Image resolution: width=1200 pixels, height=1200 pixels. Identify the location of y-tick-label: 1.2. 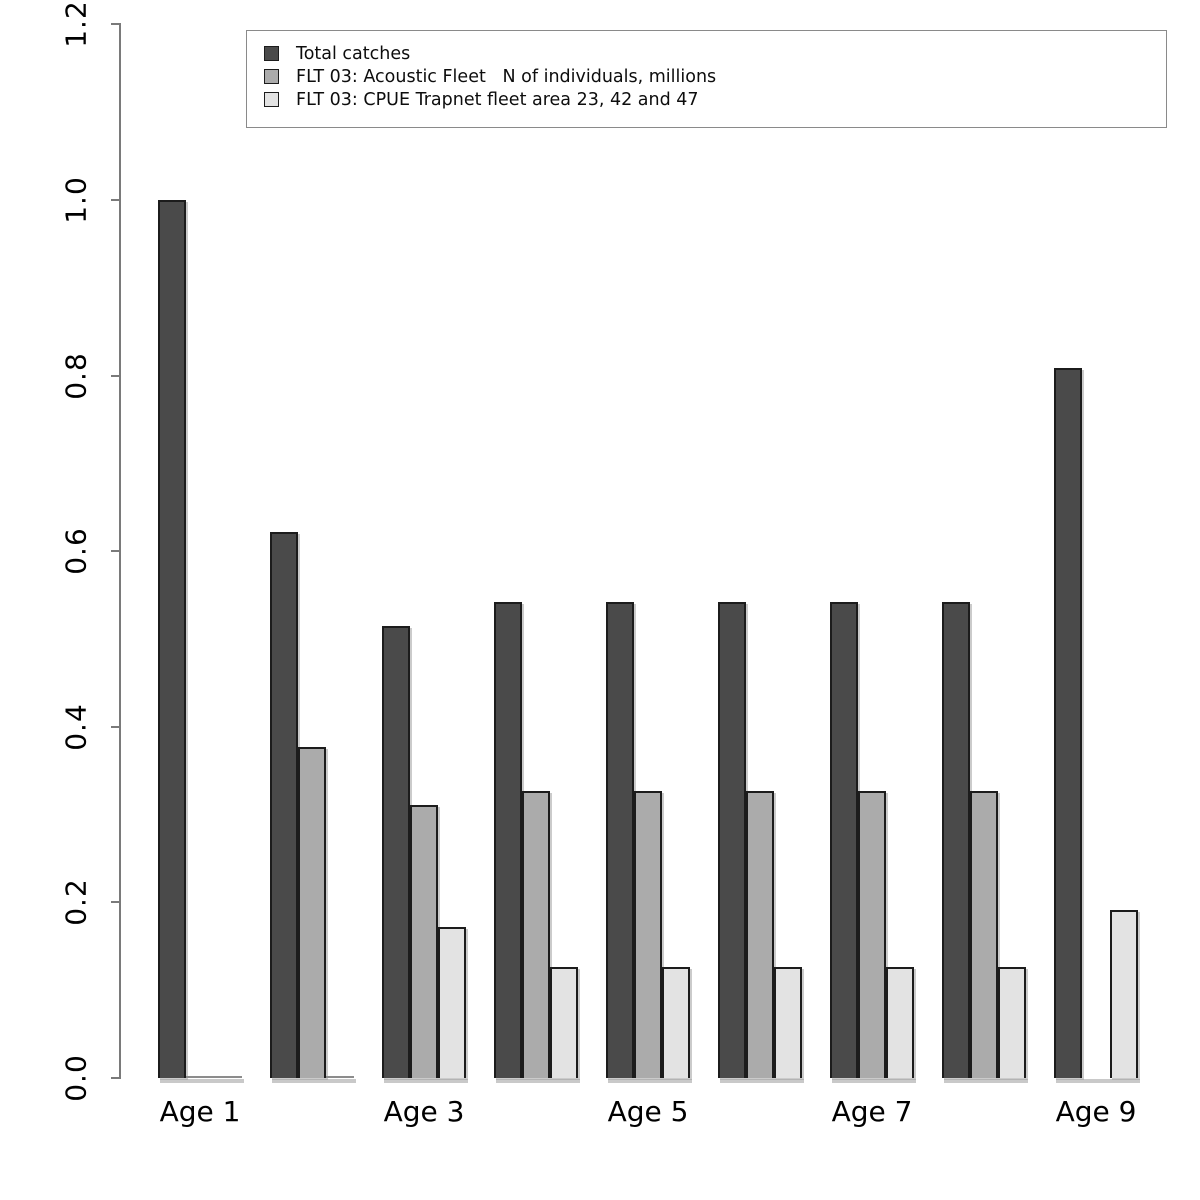
(76, 24).